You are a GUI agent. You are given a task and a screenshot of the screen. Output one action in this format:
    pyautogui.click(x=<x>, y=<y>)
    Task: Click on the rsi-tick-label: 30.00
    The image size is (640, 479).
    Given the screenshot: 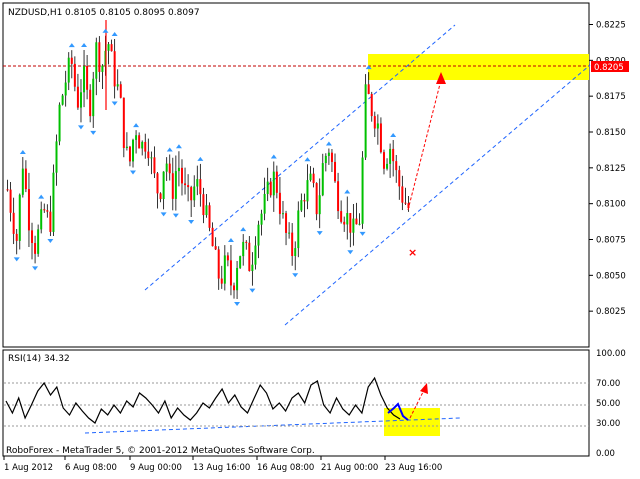 What is the action you would take?
    pyautogui.click(x=608, y=424)
    